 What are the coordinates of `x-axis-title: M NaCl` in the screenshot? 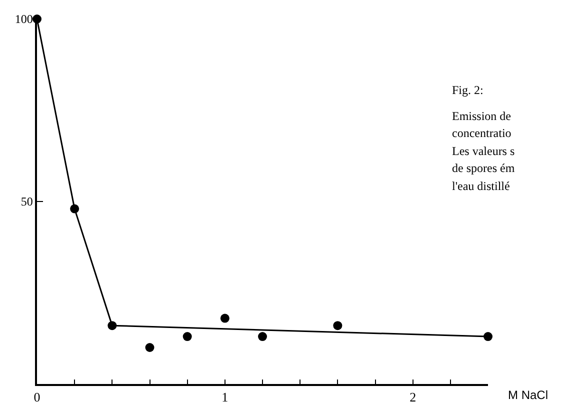 It's located at (528, 395).